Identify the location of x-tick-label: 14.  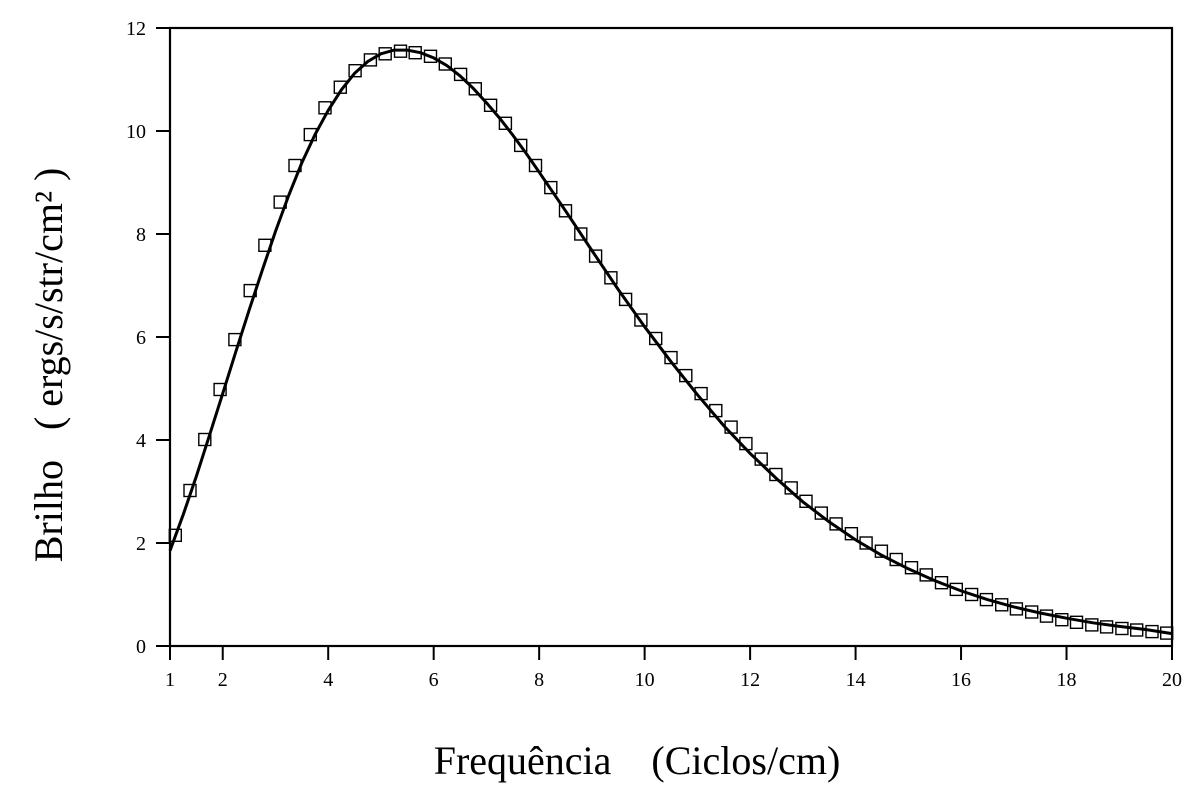
(856, 680).